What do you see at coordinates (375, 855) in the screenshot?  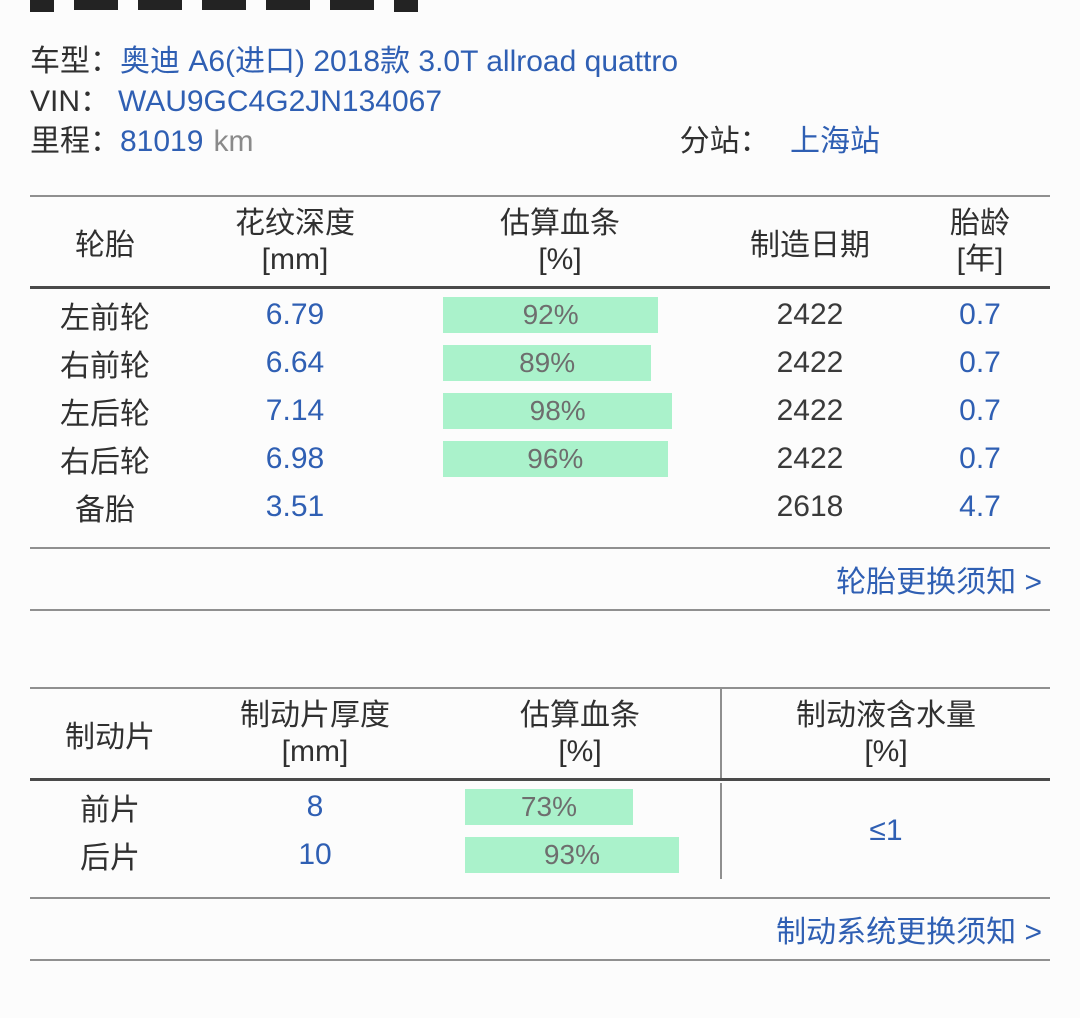 I see `table-row: 后片 10 93%` at bounding box center [375, 855].